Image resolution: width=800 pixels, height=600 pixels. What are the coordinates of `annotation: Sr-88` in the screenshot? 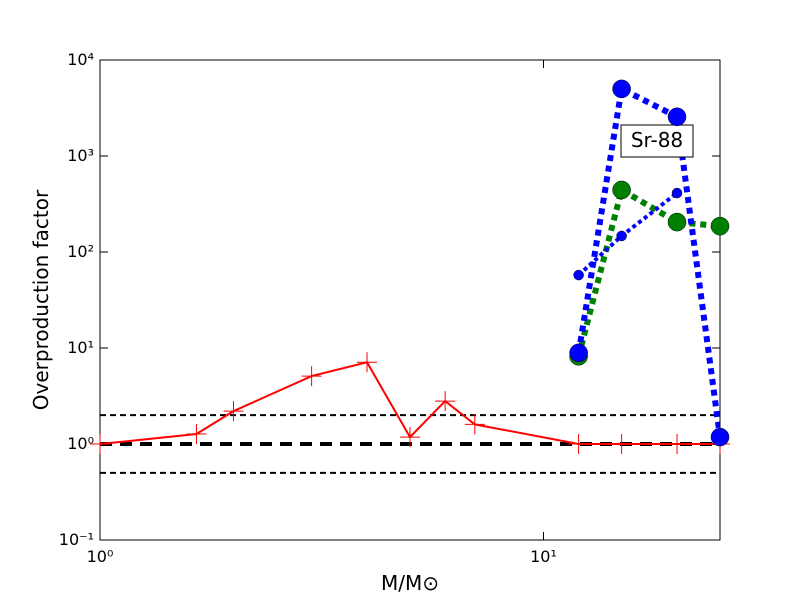 It's located at (657, 140).